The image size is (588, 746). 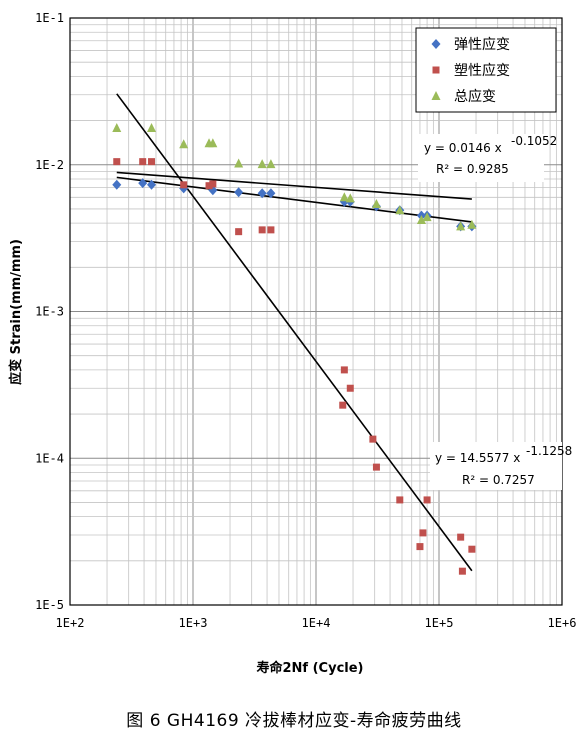 What do you see at coordinates (436, 70) in the screenshot?
I see `legend-marker-square` at bounding box center [436, 70].